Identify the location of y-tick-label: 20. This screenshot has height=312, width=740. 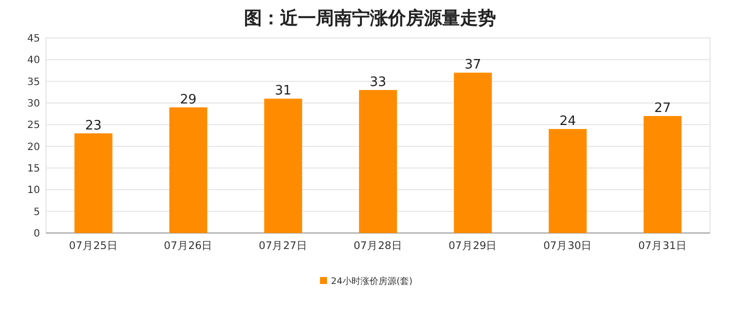
(33, 147).